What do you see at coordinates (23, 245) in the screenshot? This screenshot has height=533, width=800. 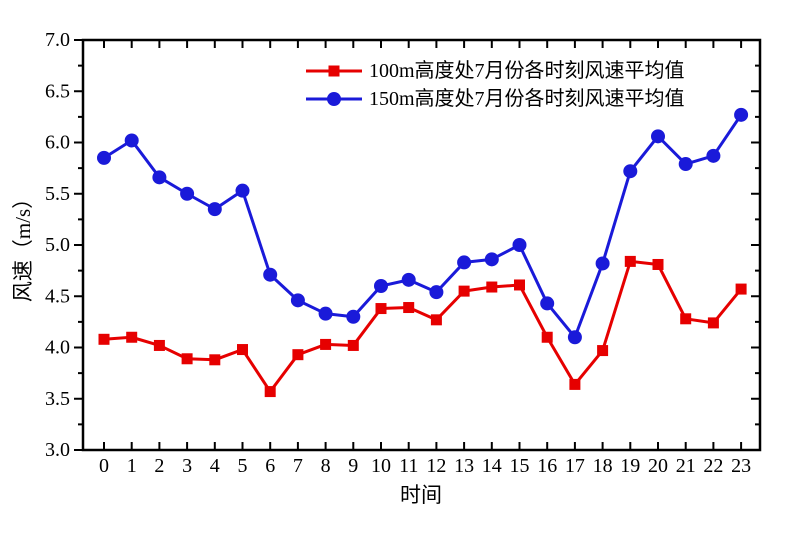 I see `y-axis-title: 风速（m/s）` at bounding box center [23, 245].